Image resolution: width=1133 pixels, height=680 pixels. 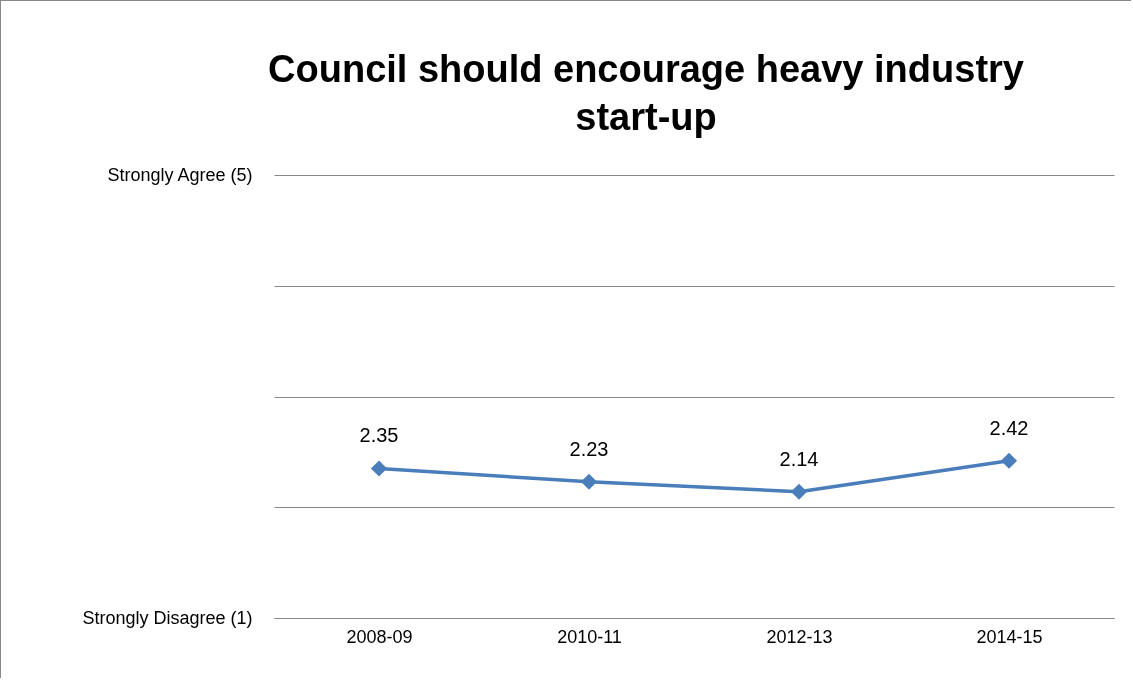 I want to click on data-label: 2.23, so click(x=589, y=448).